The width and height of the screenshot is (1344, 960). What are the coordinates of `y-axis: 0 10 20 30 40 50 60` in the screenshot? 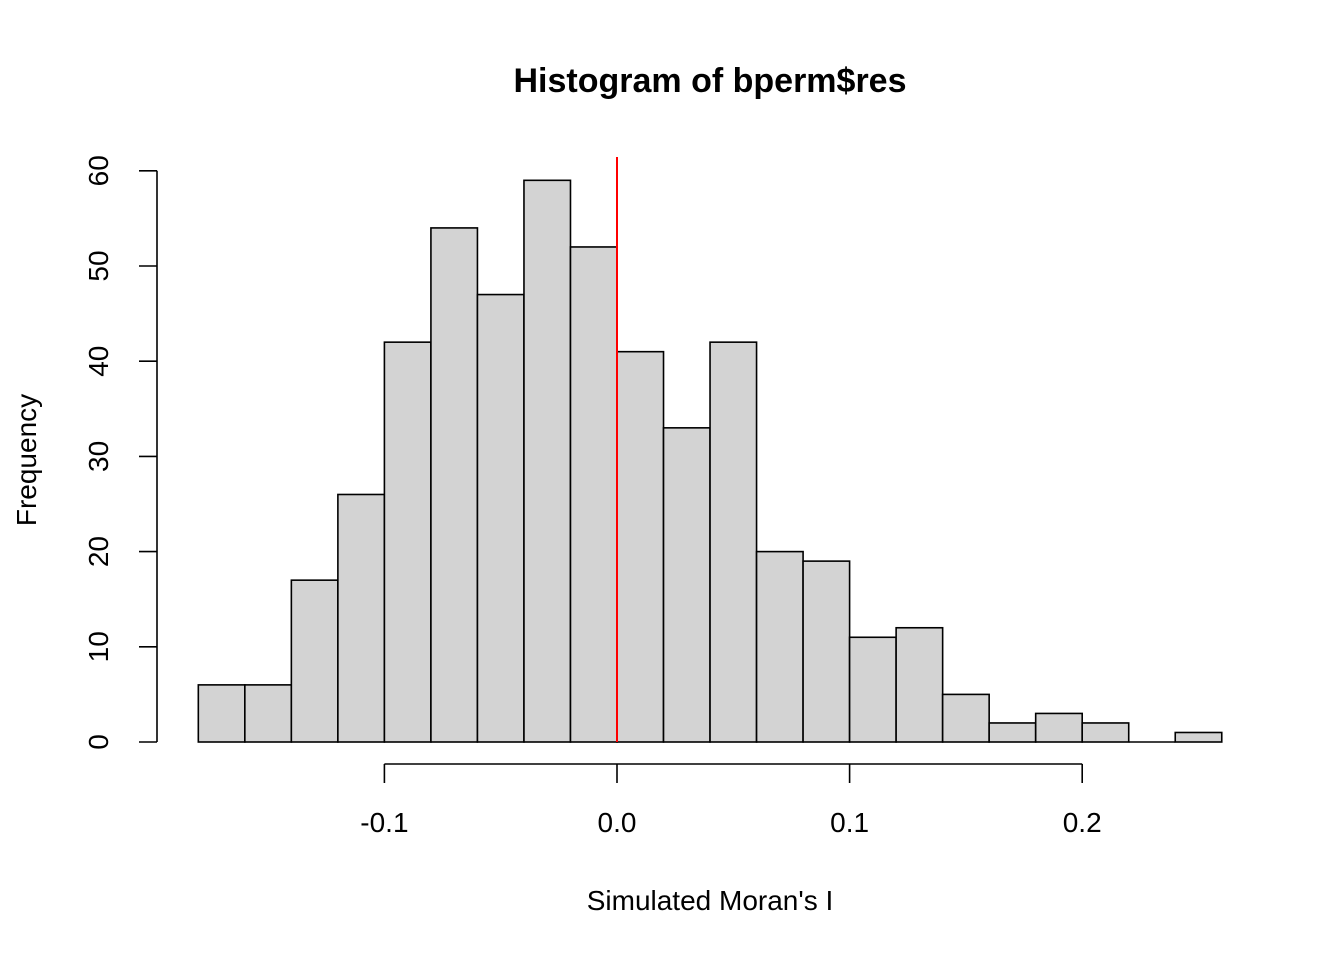 It's located at (120, 452).